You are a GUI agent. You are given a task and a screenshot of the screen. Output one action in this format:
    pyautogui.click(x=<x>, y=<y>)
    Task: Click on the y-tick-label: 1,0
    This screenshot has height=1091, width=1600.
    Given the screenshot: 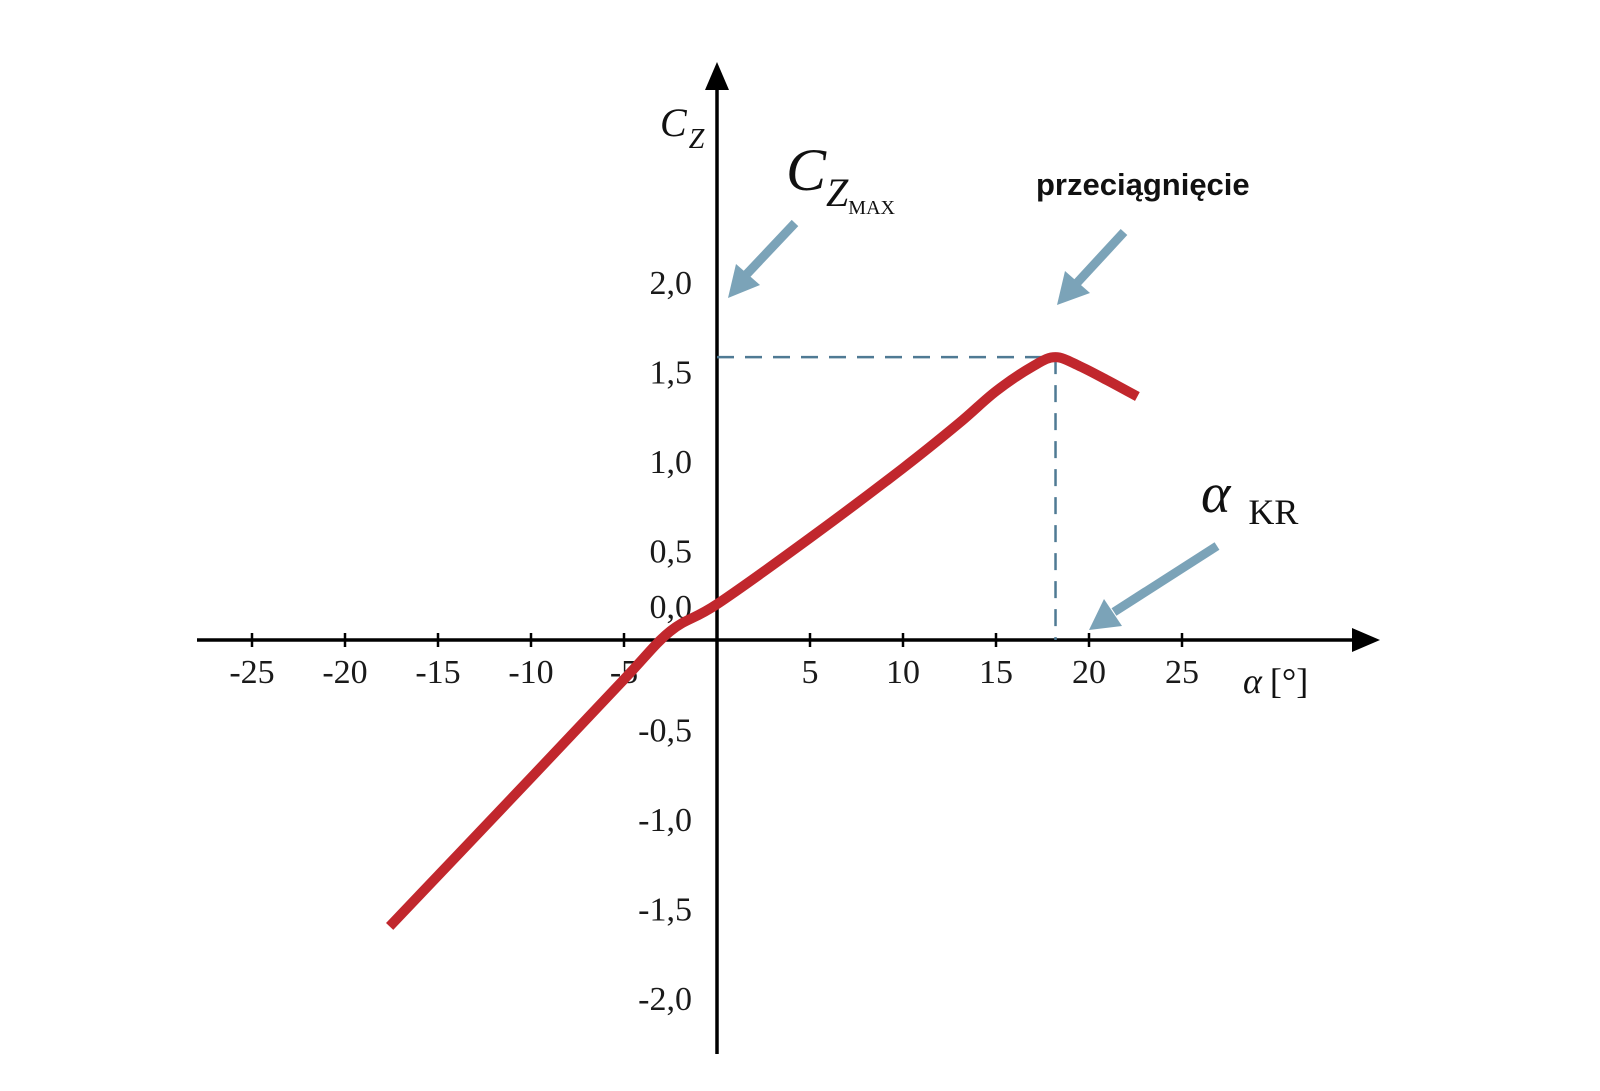 What is the action you would take?
    pyautogui.click(x=671, y=462)
    